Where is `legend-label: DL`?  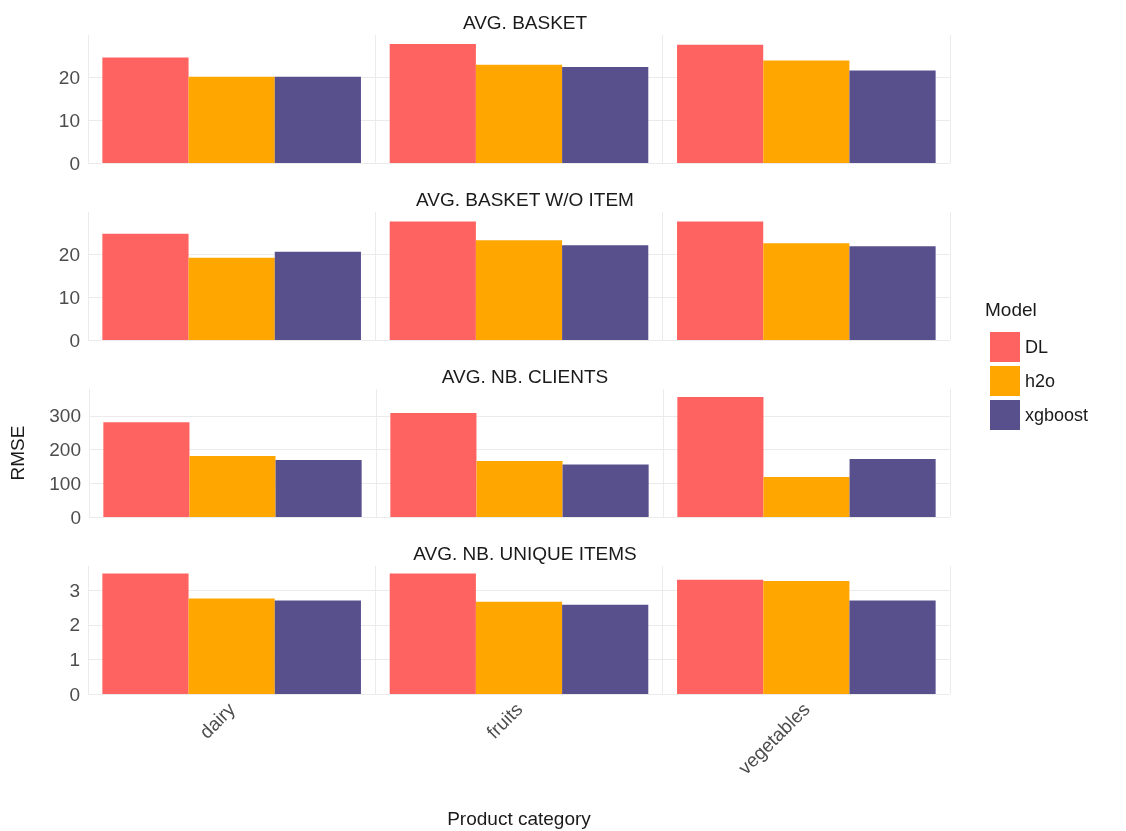 legend-label: DL is located at coordinates (1037, 347).